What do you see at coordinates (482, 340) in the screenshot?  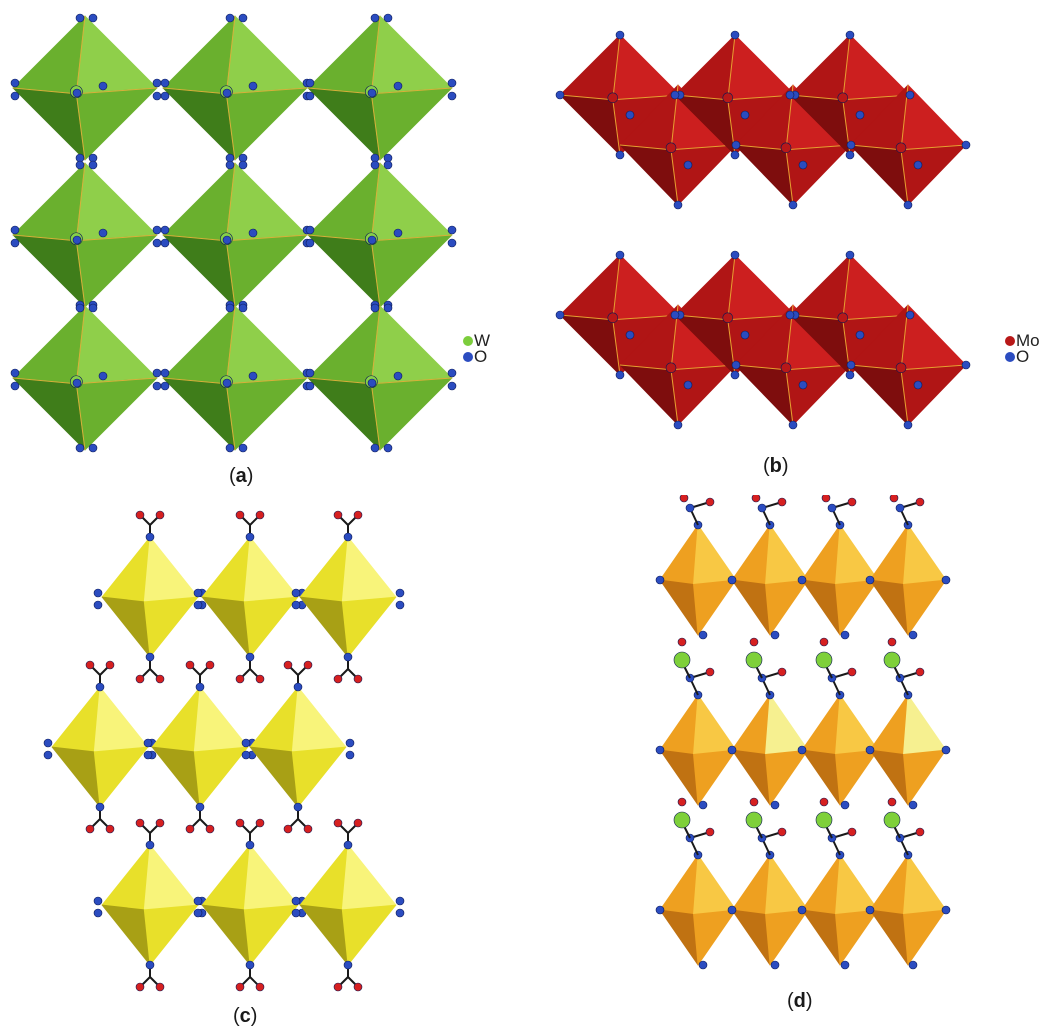 I see `legend-label-w: W` at bounding box center [482, 340].